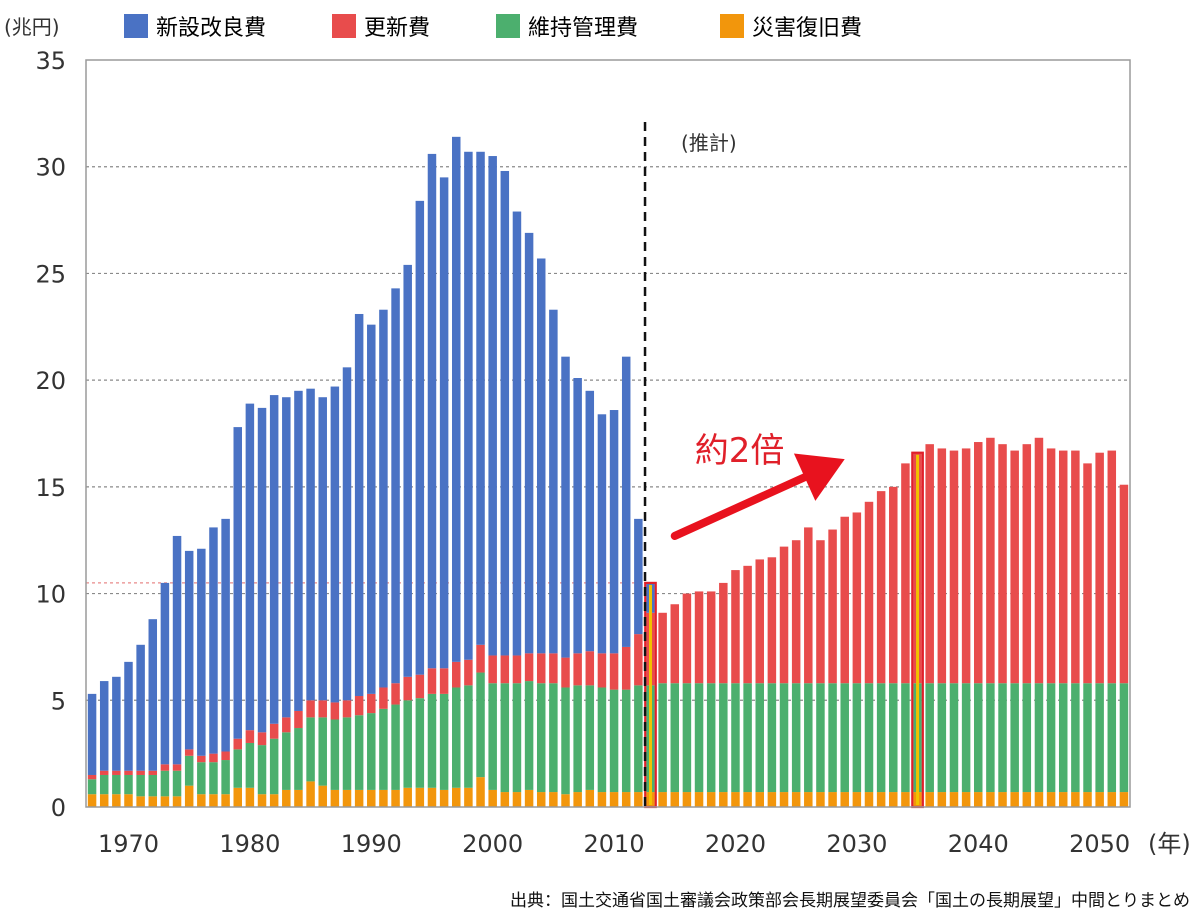 The image size is (1200, 918). Describe the element at coordinates (50, 434) in the screenshot. I see `y-axis-ticks: 0 5 10 15 20 25 30 35` at that location.